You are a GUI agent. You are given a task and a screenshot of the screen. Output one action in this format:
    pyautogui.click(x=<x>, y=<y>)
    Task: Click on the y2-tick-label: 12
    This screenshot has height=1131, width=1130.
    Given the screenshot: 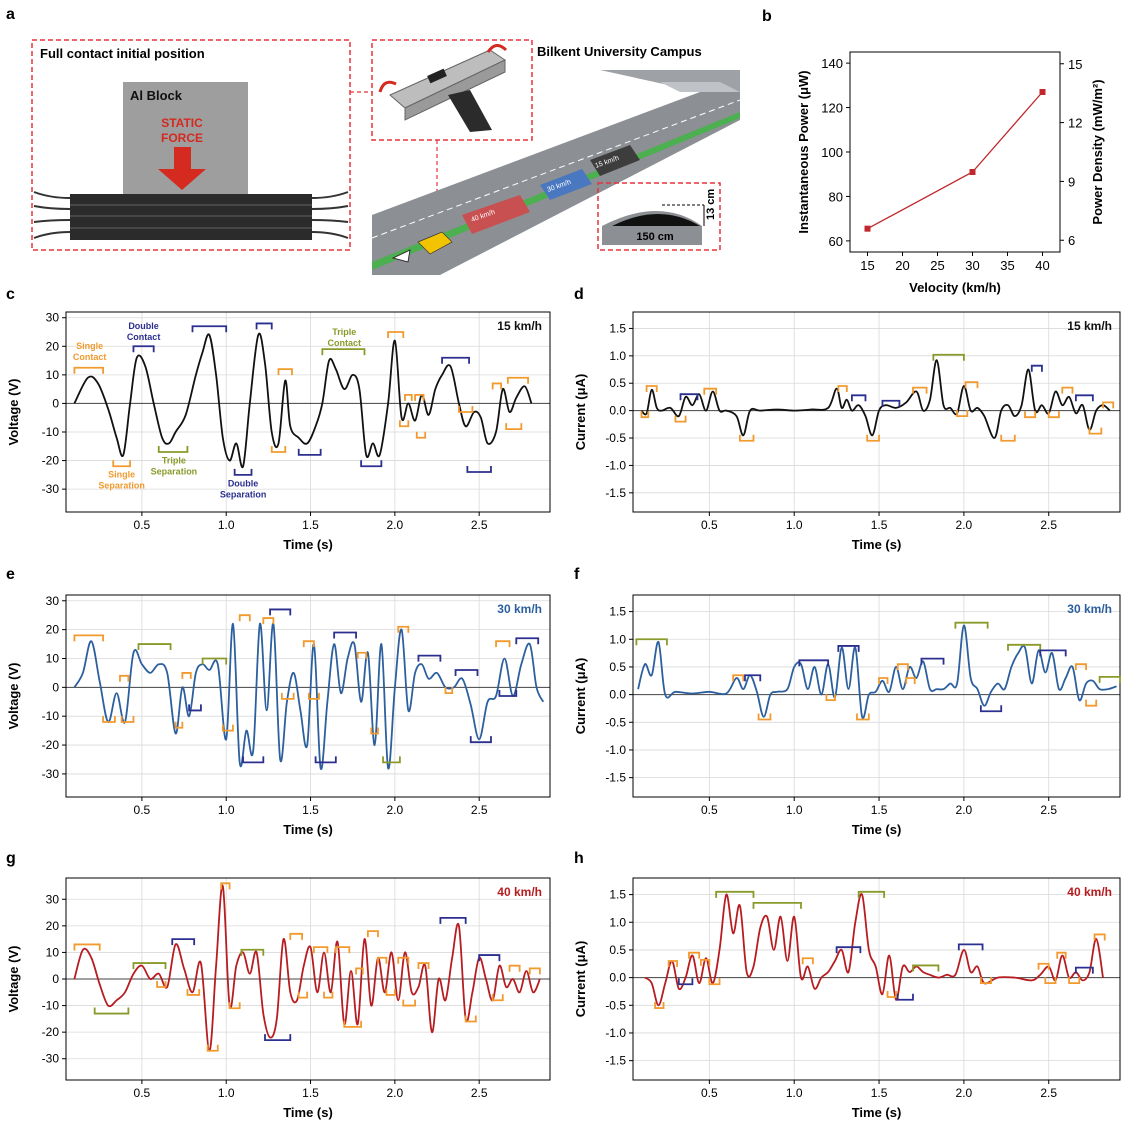 What is the action you would take?
    pyautogui.click(x=1075, y=123)
    